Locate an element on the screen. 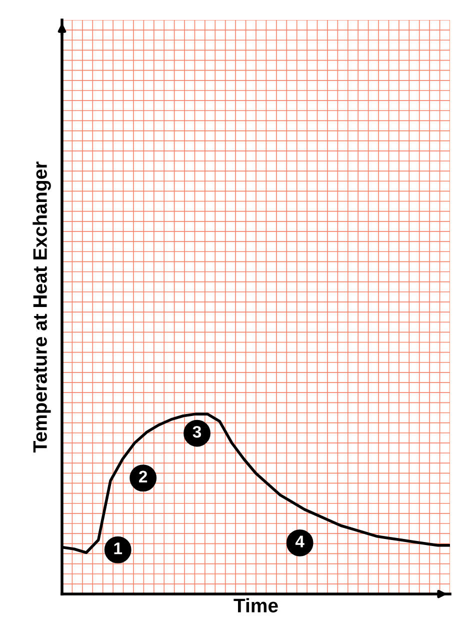 This screenshot has height=628, width=455. x-axis-title: Time is located at coordinates (256, 605).